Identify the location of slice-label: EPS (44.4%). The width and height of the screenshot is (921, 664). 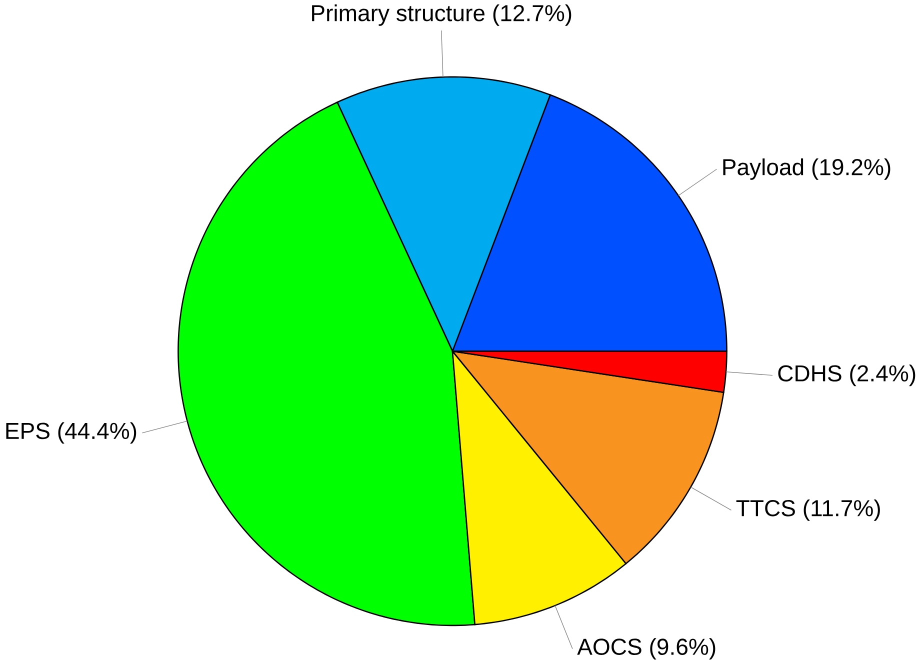
(71, 433).